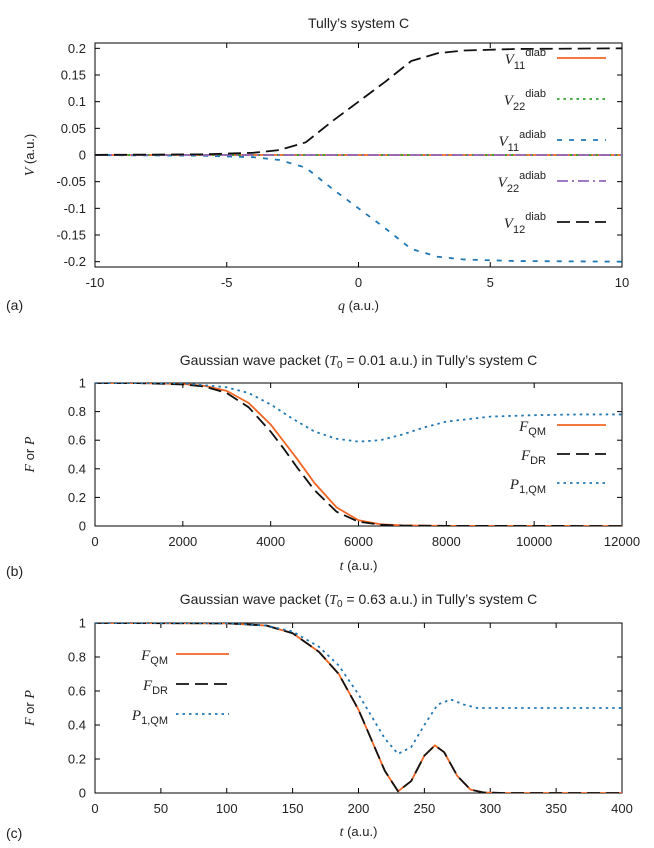 The image size is (654, 848). Describe the element at coordinates (73, 128) in the screenshot. I see `y-tick-label: 0.05` at that location.